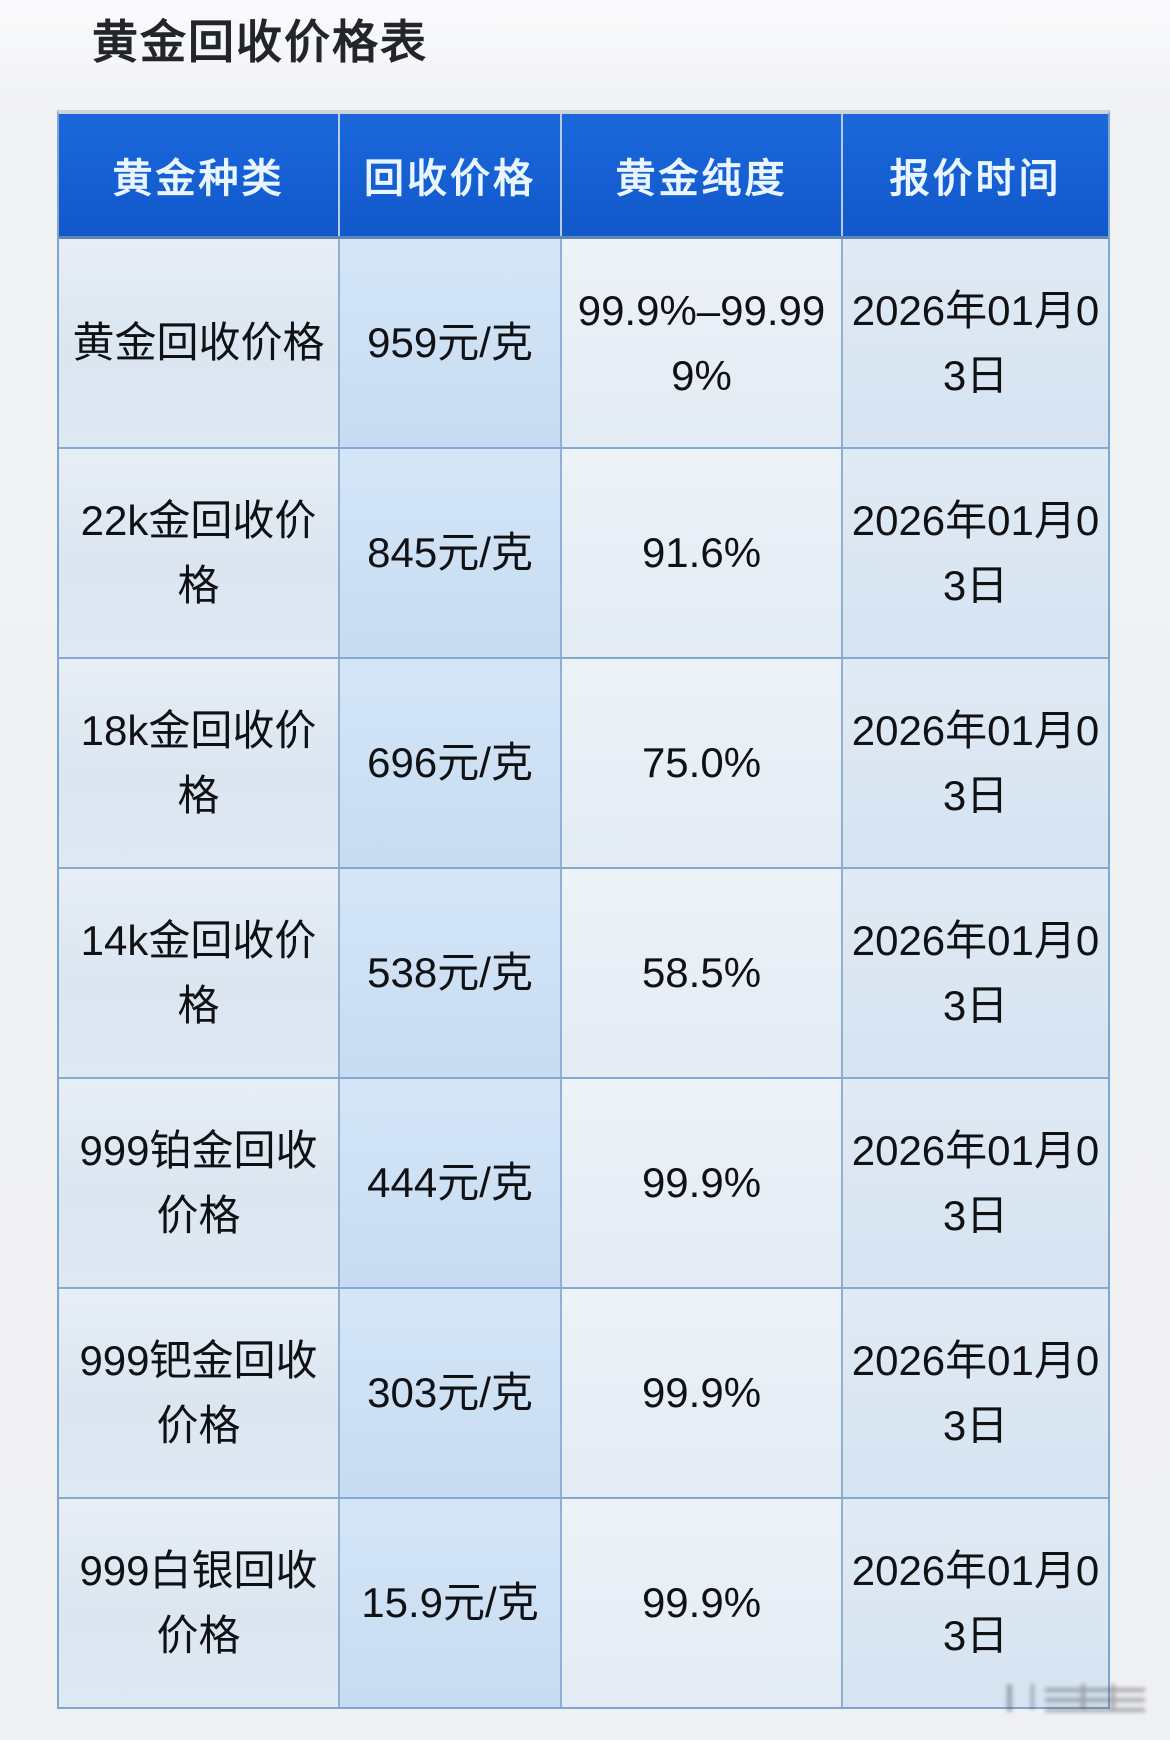 The width and height of the screenshot is (1170, 1740). Describe the element at coordinates (199, 973) in the screenshot. I see `cell-gold-type: 14k金回收价格` at that location.